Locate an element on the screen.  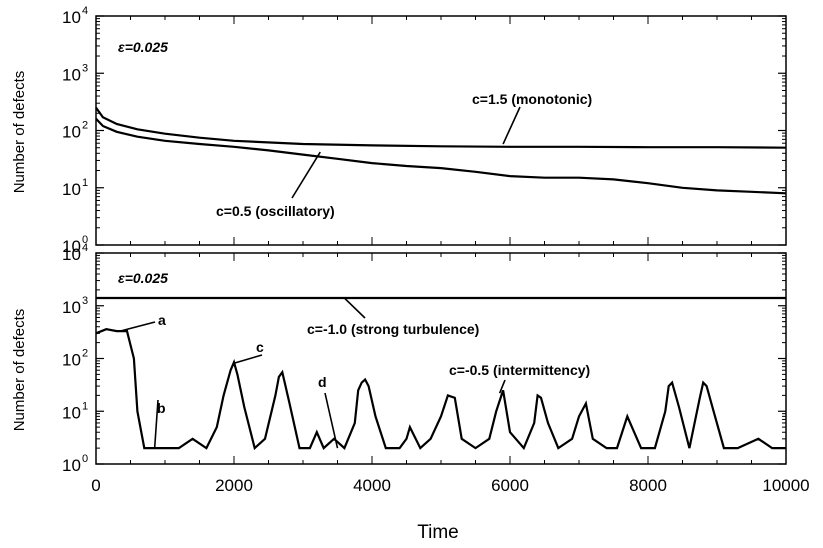
top-ylabel: Number of defects is located at coordinates (19, 132).